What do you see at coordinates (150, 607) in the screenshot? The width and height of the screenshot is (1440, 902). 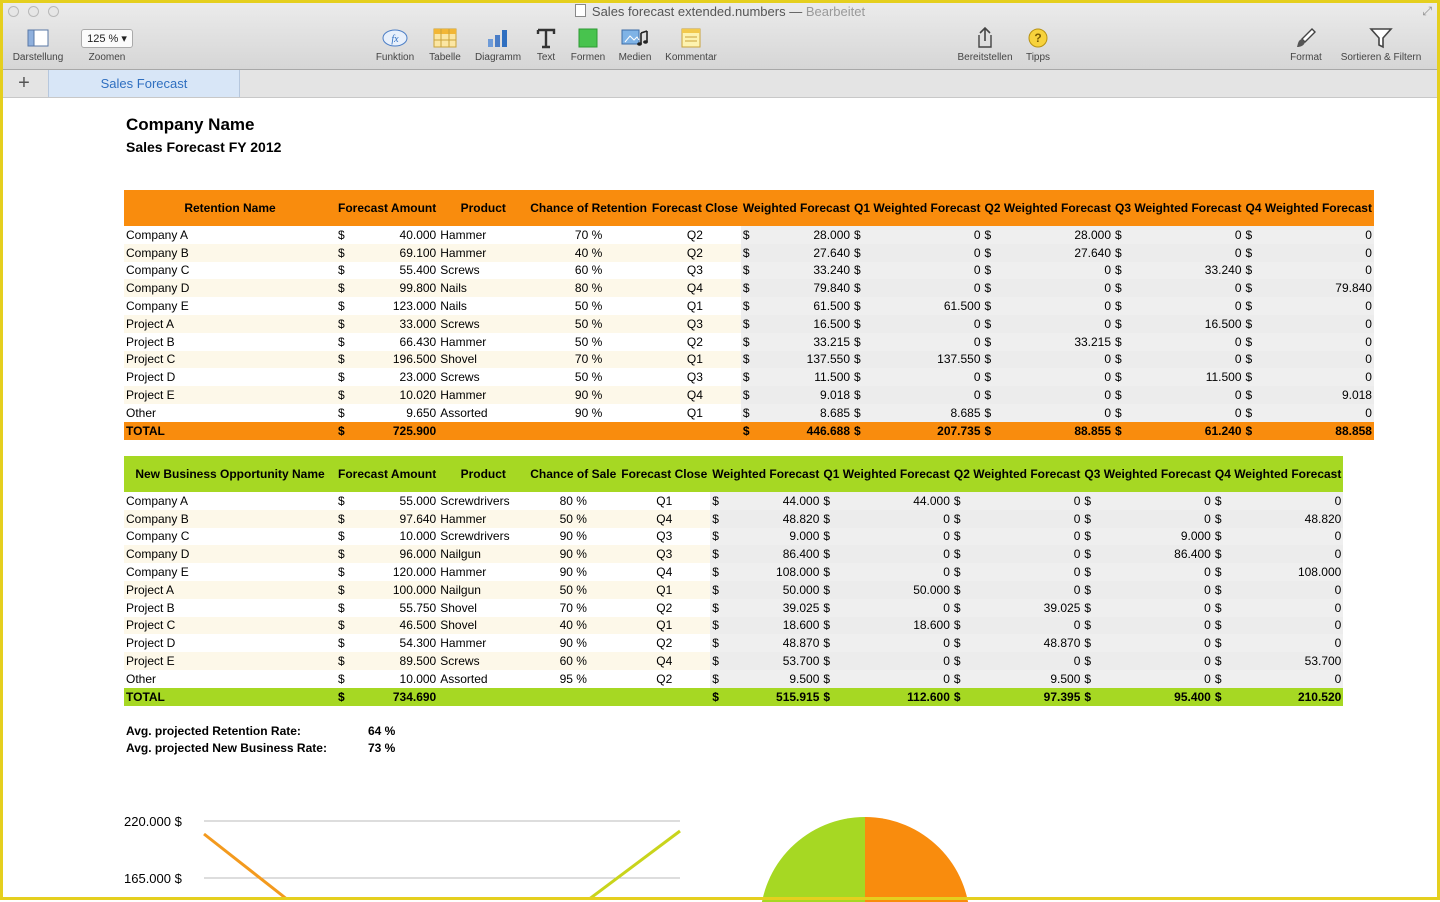 I see `name-cell: Project B` at bounding box center [150, 607].